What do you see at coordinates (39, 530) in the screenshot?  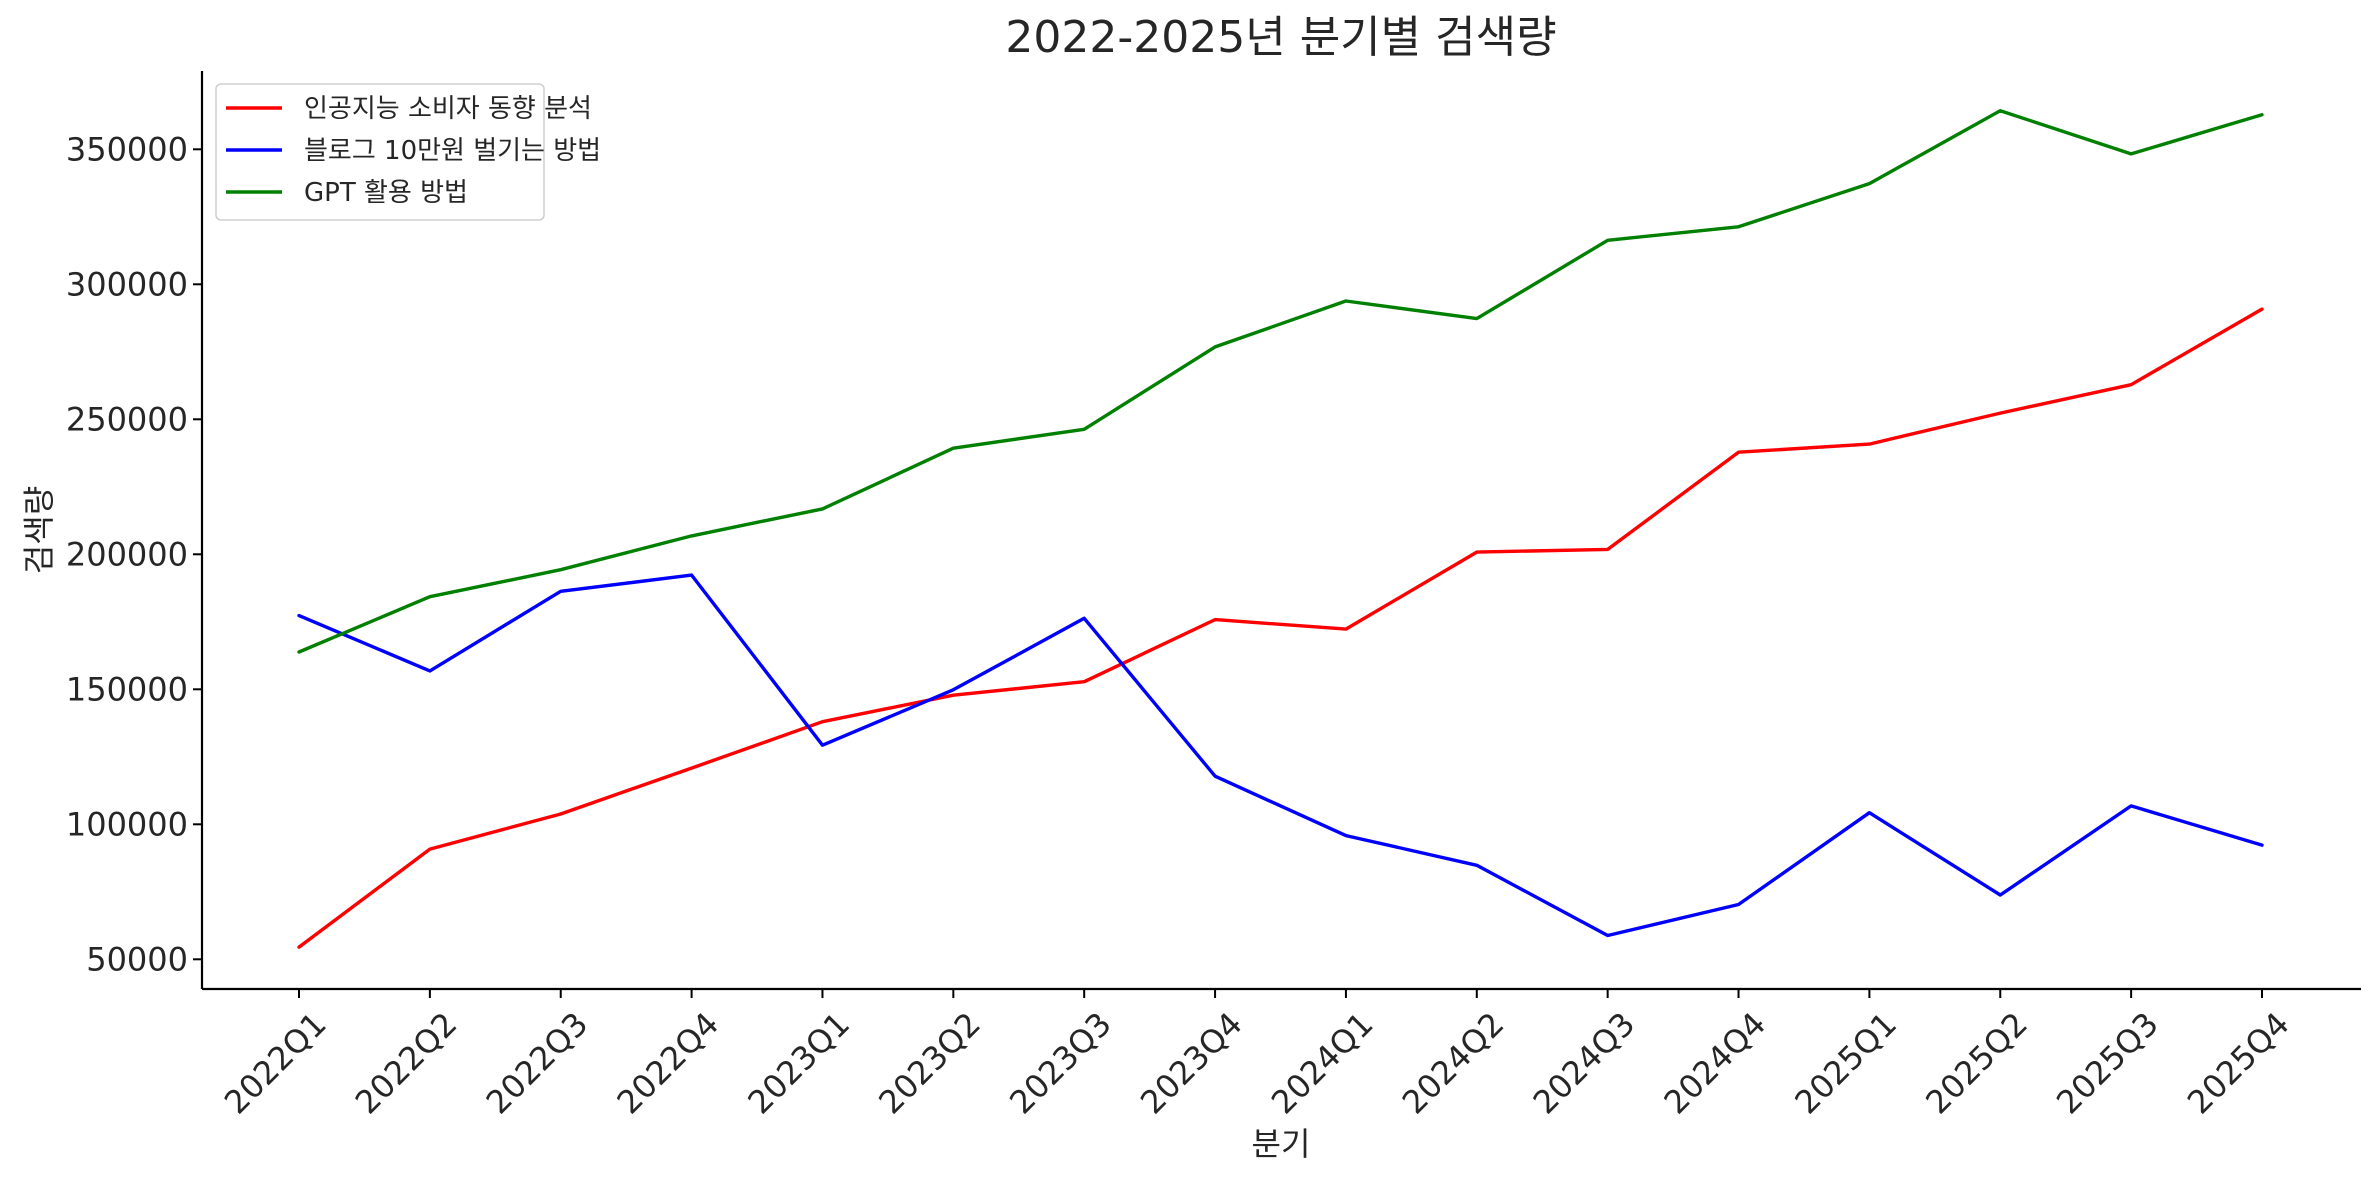 I see `y-axis-label: 검색량` at bounding box center [39, 530].